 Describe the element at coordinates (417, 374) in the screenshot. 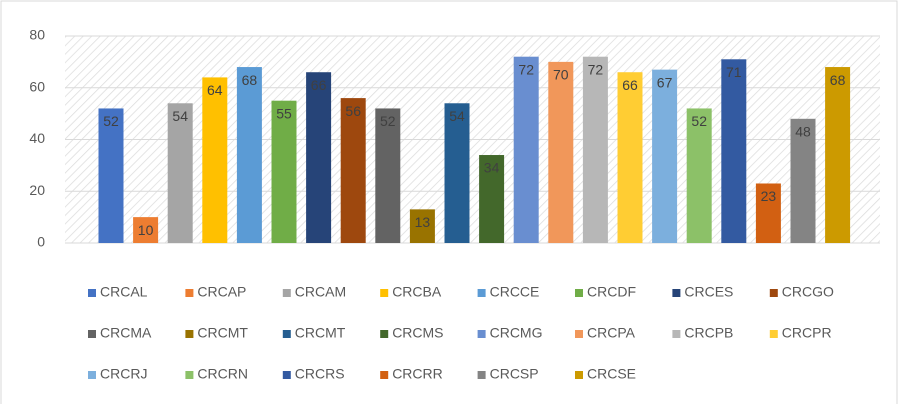

I see `legend-label: CRCRR` at that location.